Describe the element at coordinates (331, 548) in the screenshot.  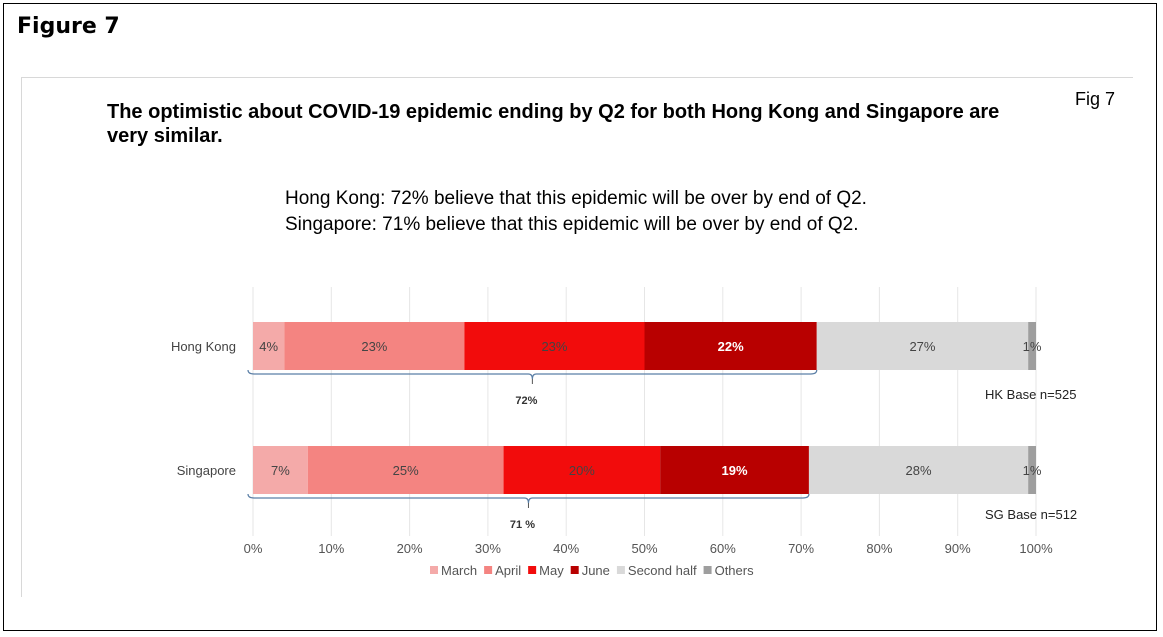
I see `x-tick-label: 10%` at that location.